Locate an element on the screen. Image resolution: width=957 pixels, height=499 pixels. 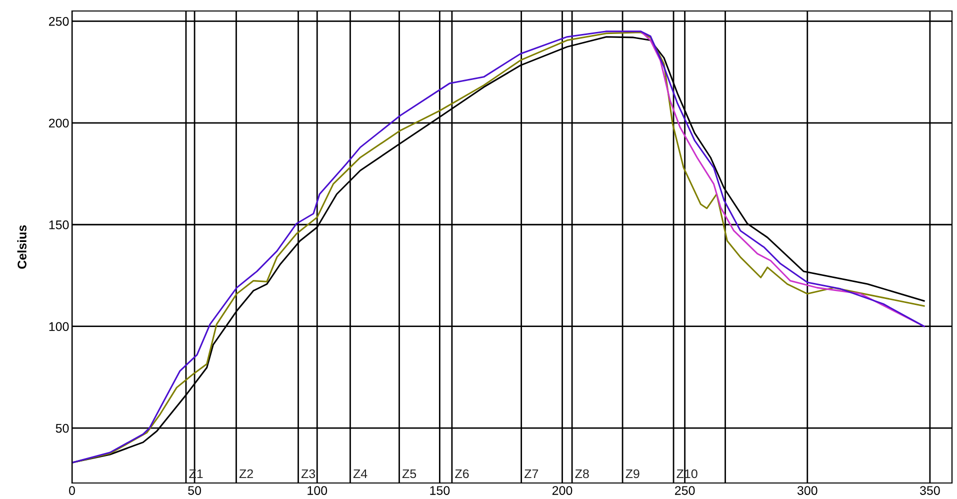
y-tick-label: 50 is located at coordinates (62, 428).